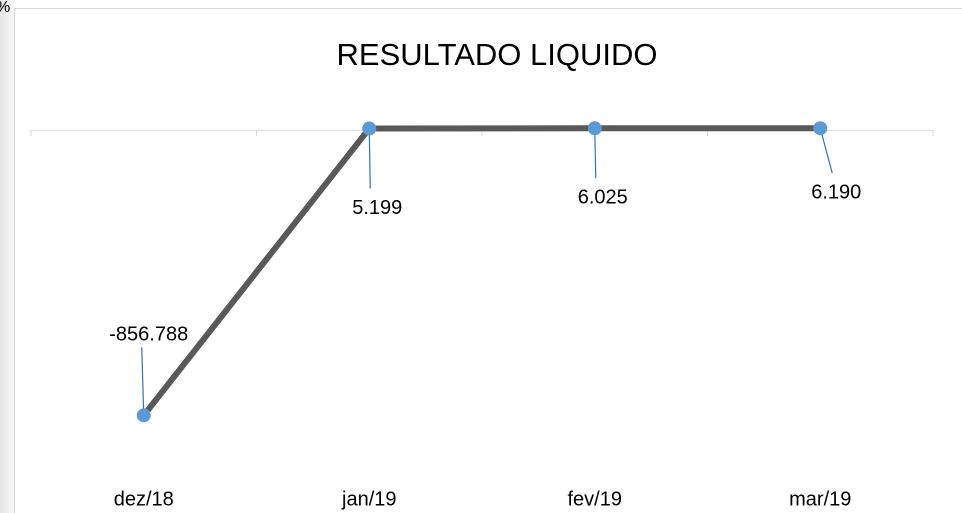  Describe the element at coordinates (5, 8) in the screenshot. I see `corner-text: %` at that location.